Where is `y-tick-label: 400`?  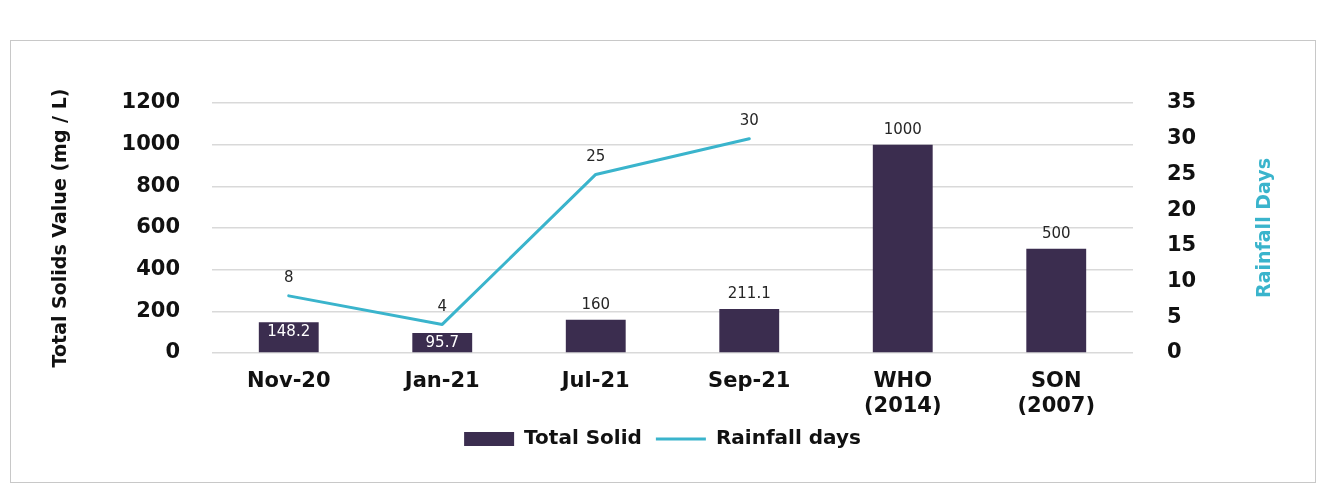
y-tick-label: 400 is located at coordinates (158, 268).